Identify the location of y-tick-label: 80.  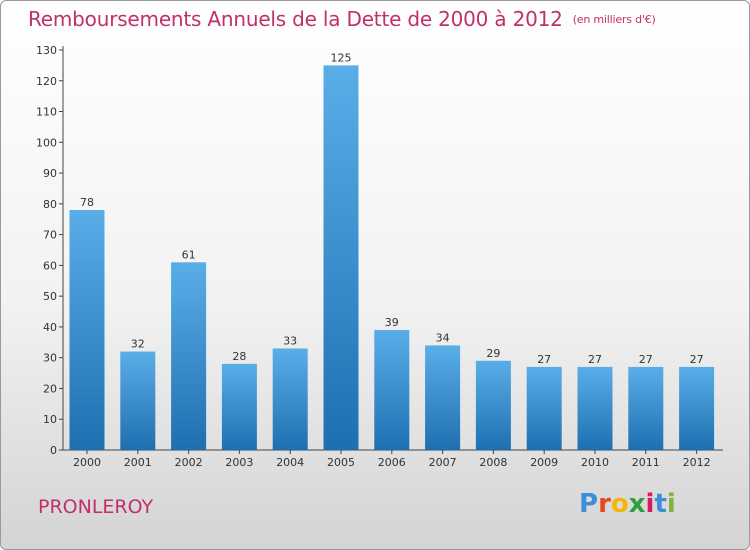
(50, 204).